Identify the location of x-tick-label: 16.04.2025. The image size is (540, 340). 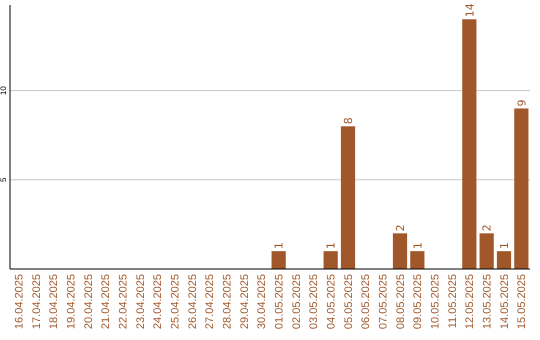
(20, 302).